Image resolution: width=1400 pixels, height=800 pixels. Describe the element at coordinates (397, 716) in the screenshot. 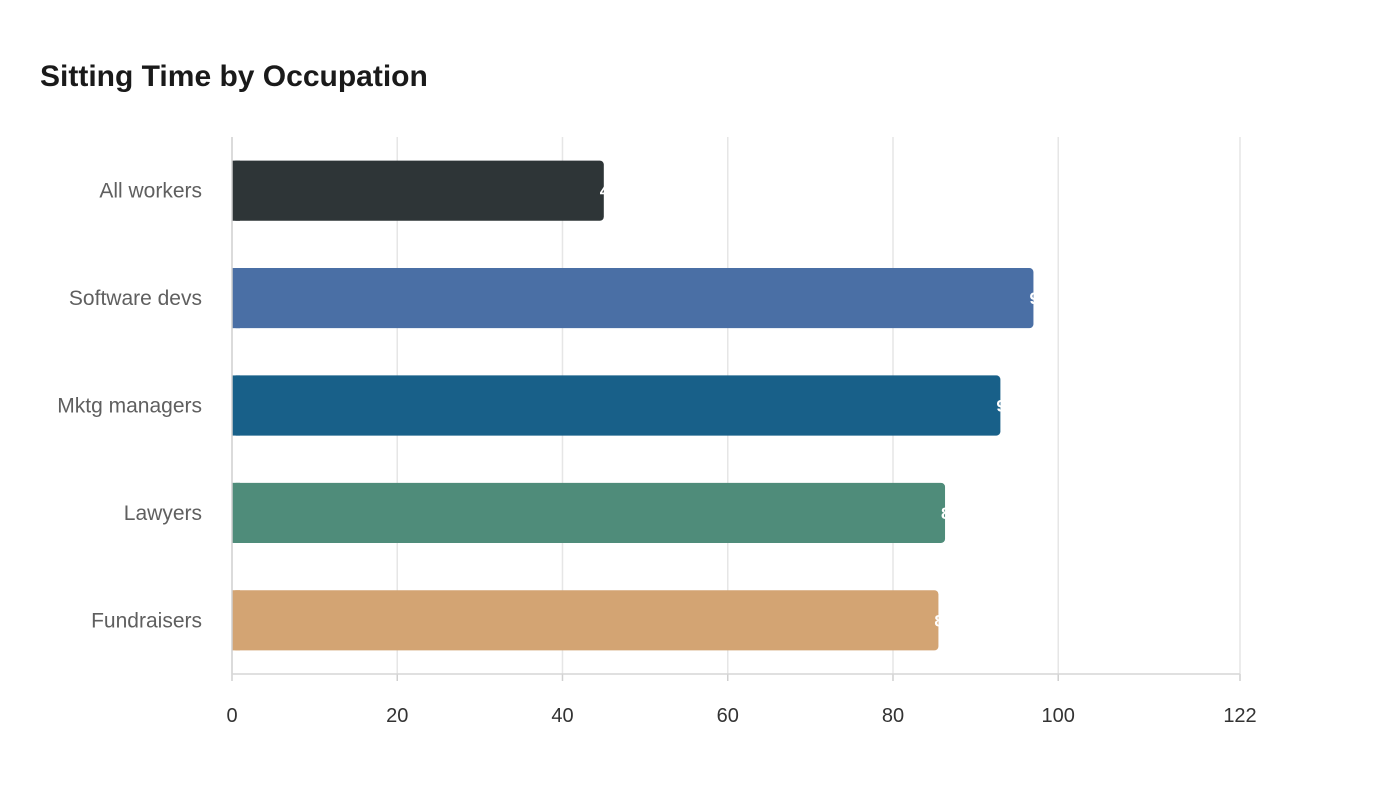

I see `x-tick-label: 20` at that location.